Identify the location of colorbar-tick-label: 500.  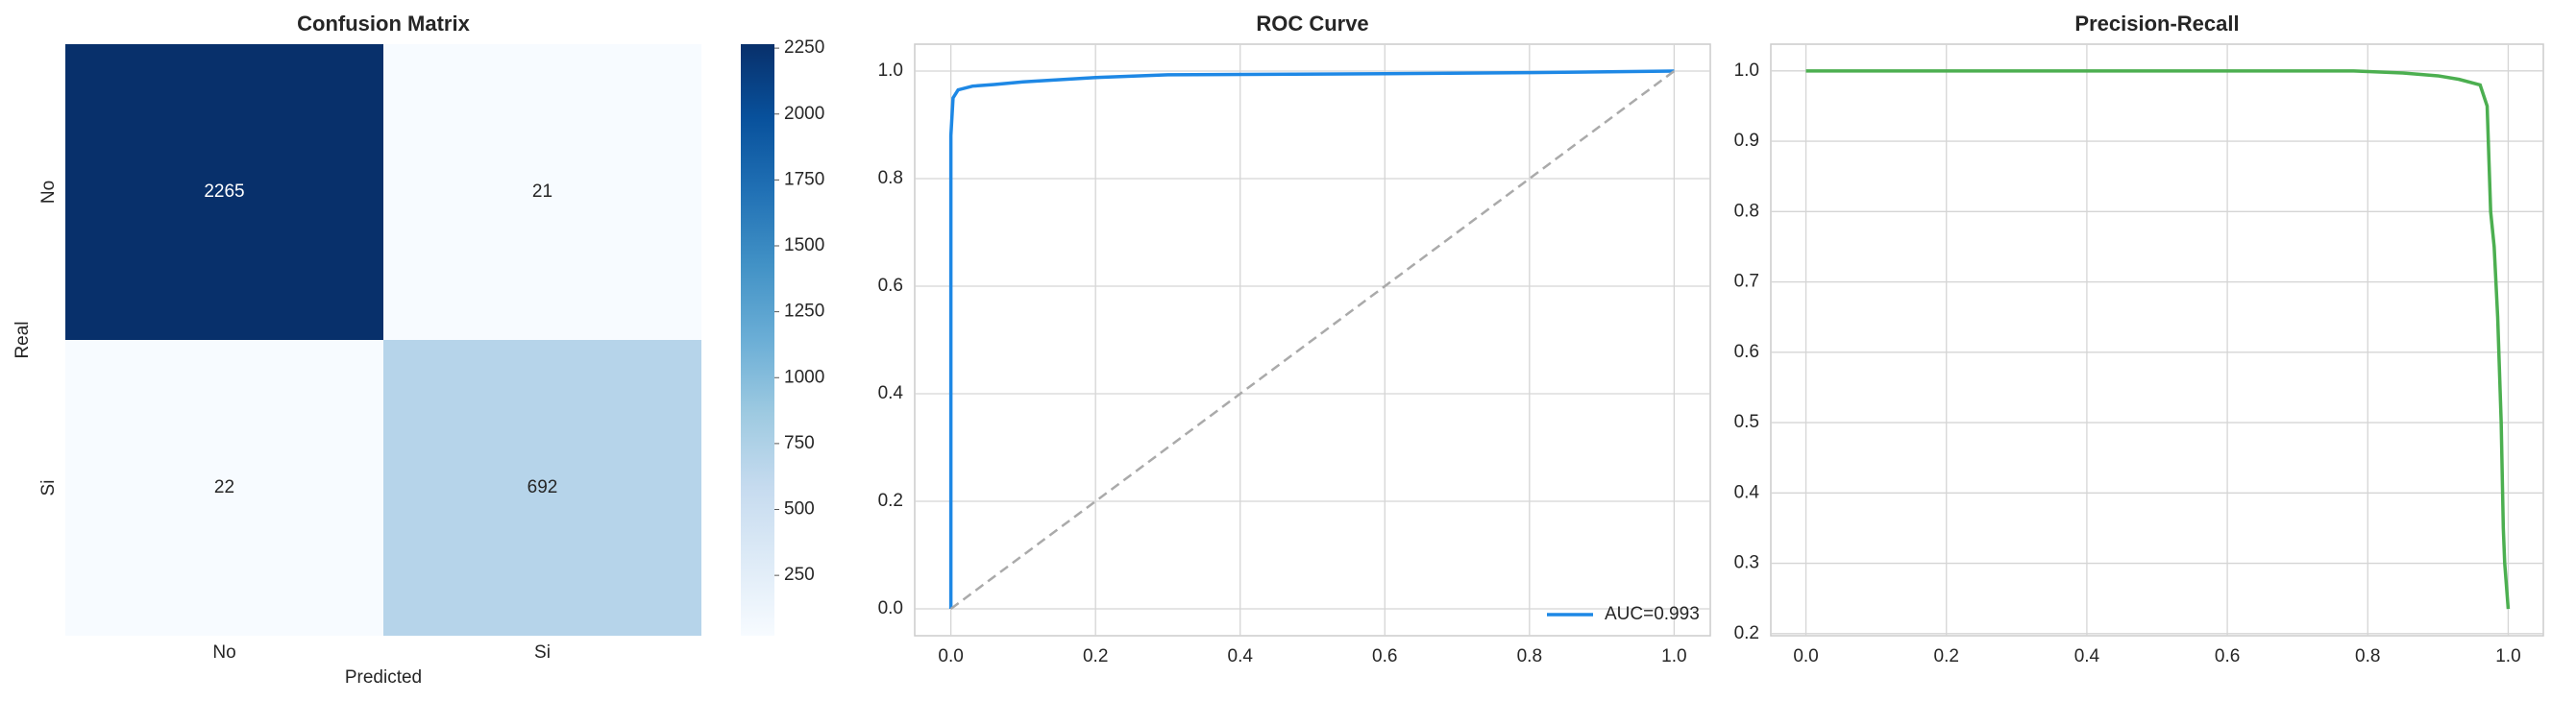
(799, 509).